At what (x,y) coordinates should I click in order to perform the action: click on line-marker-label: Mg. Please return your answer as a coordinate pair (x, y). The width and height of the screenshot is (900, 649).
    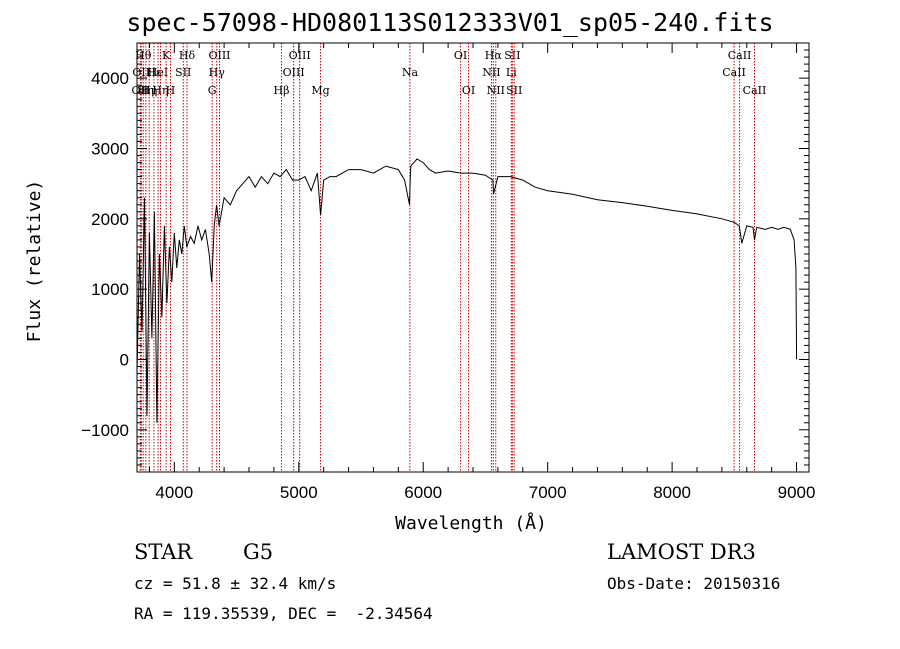
    Looking at the image, I should click on (320, 90).